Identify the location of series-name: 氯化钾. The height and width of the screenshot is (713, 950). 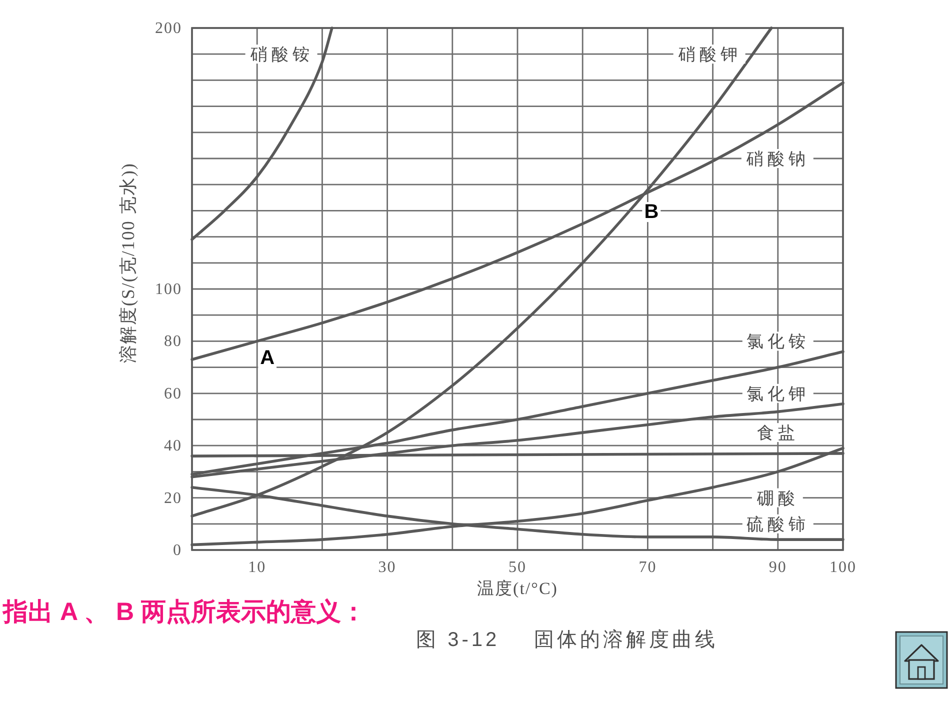
(778, 393).